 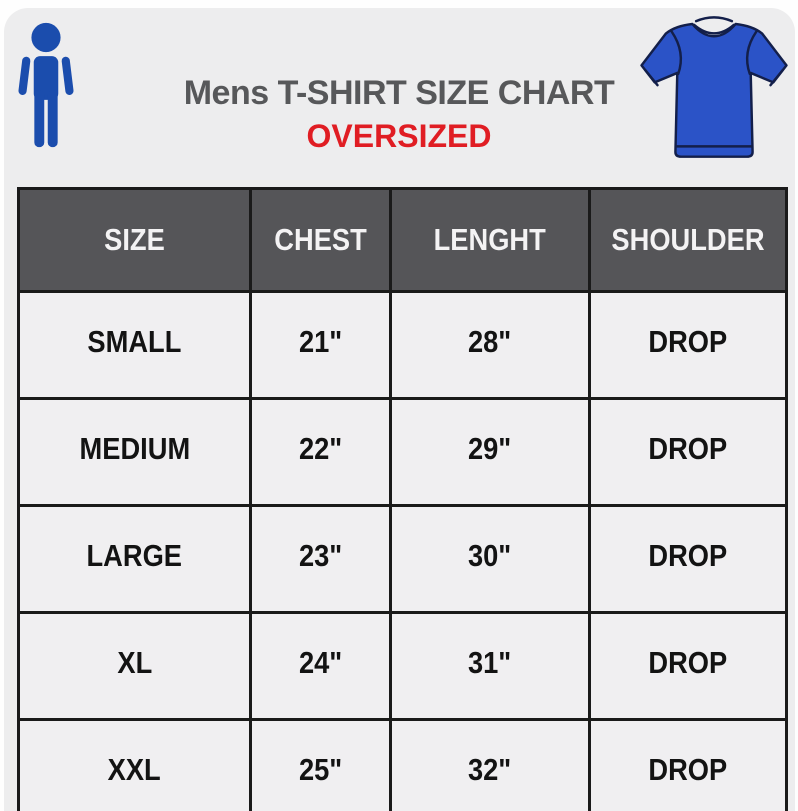 What do you see at coordinates (489, 769) in the screenshot?
I see `cell-value: 32"` at bounding box center [489, 769].